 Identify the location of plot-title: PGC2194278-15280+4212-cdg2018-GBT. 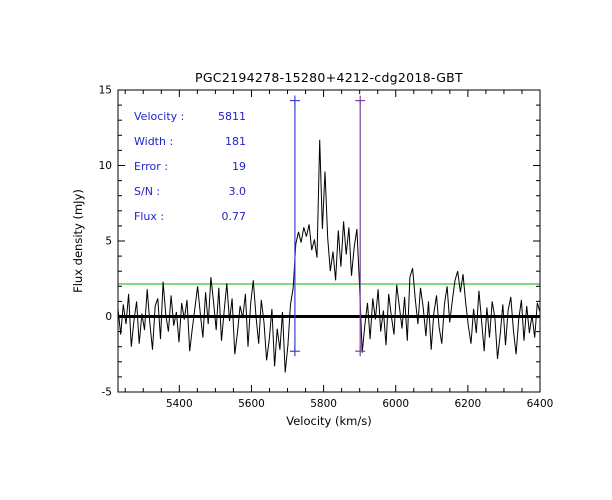
(328, 77).